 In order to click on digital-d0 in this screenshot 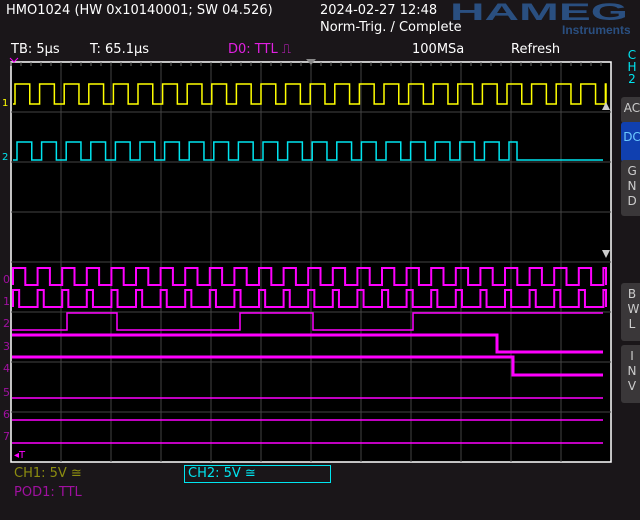, I will do `click(309, 276)`.